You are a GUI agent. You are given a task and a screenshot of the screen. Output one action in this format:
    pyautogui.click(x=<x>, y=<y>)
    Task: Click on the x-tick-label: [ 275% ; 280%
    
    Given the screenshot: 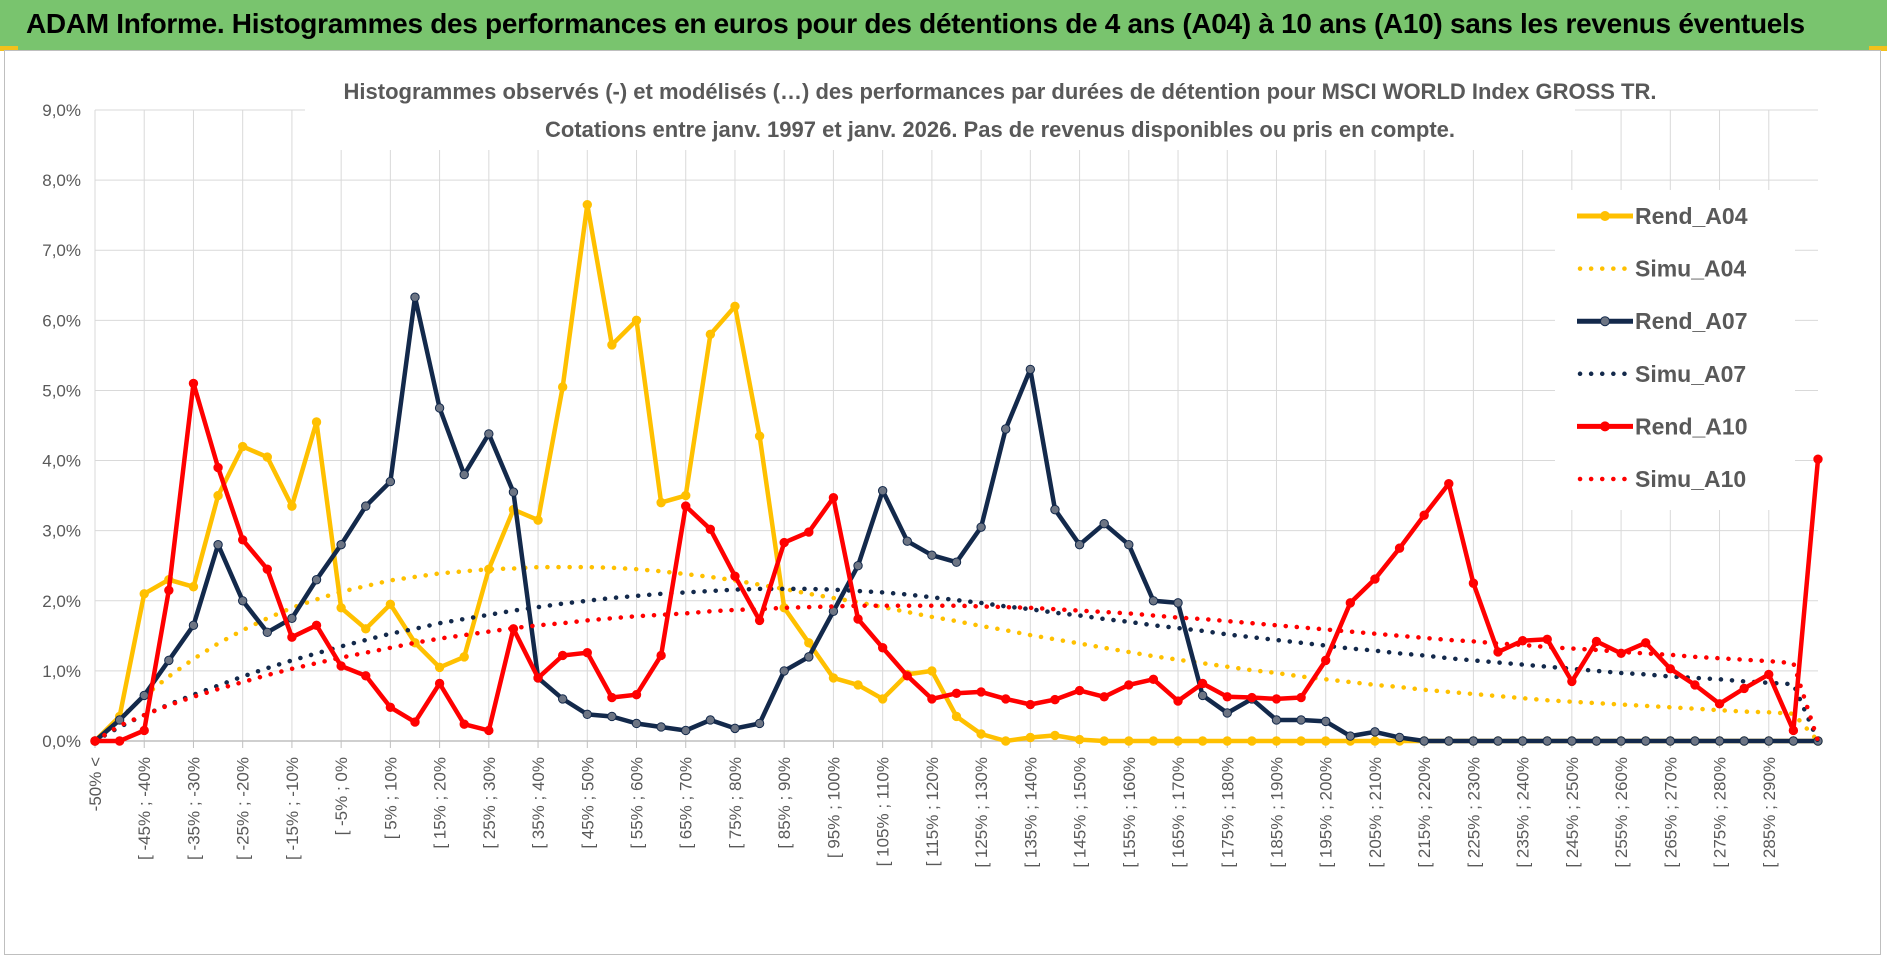 What is the action you would take?
    pyautogui.click(x=1720, y=812)
    